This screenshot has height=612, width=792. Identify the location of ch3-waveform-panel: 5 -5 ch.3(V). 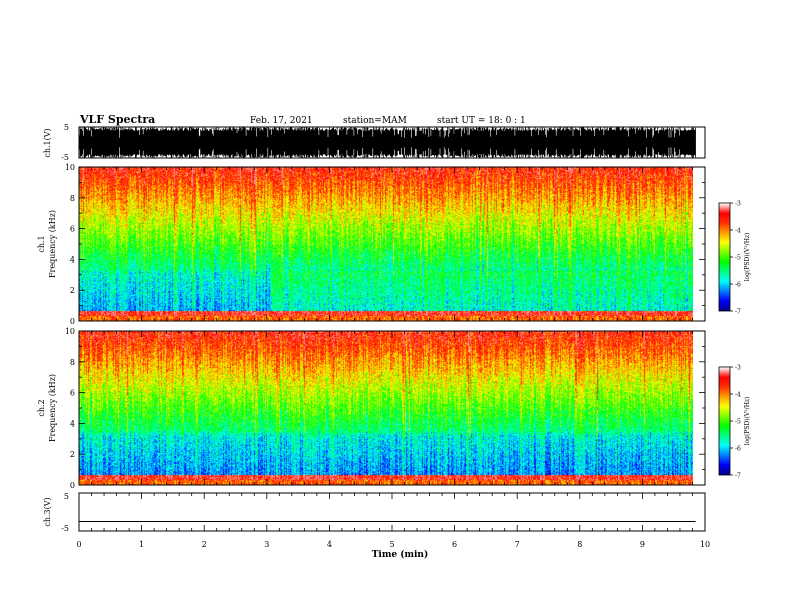
(374, 512).